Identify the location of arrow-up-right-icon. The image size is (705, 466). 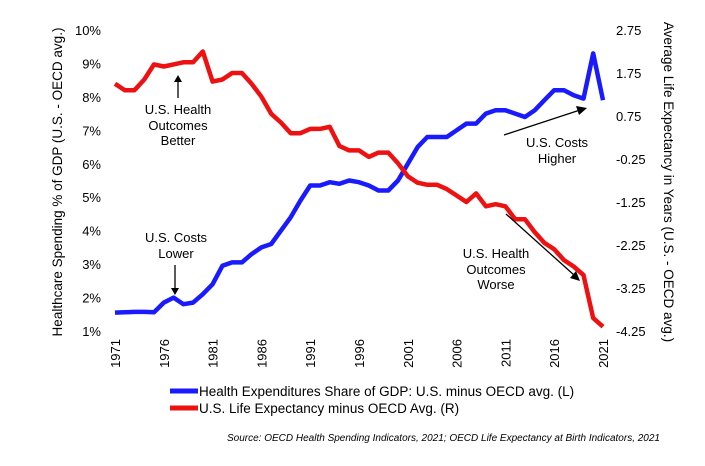
(542, 122).